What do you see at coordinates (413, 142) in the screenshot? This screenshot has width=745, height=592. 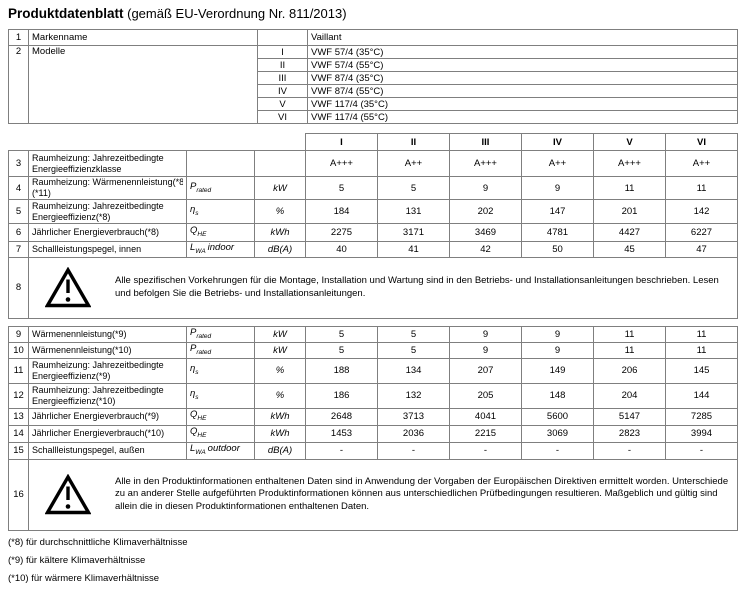 I see `column-header-II: II` at bounding box center [413, 142].